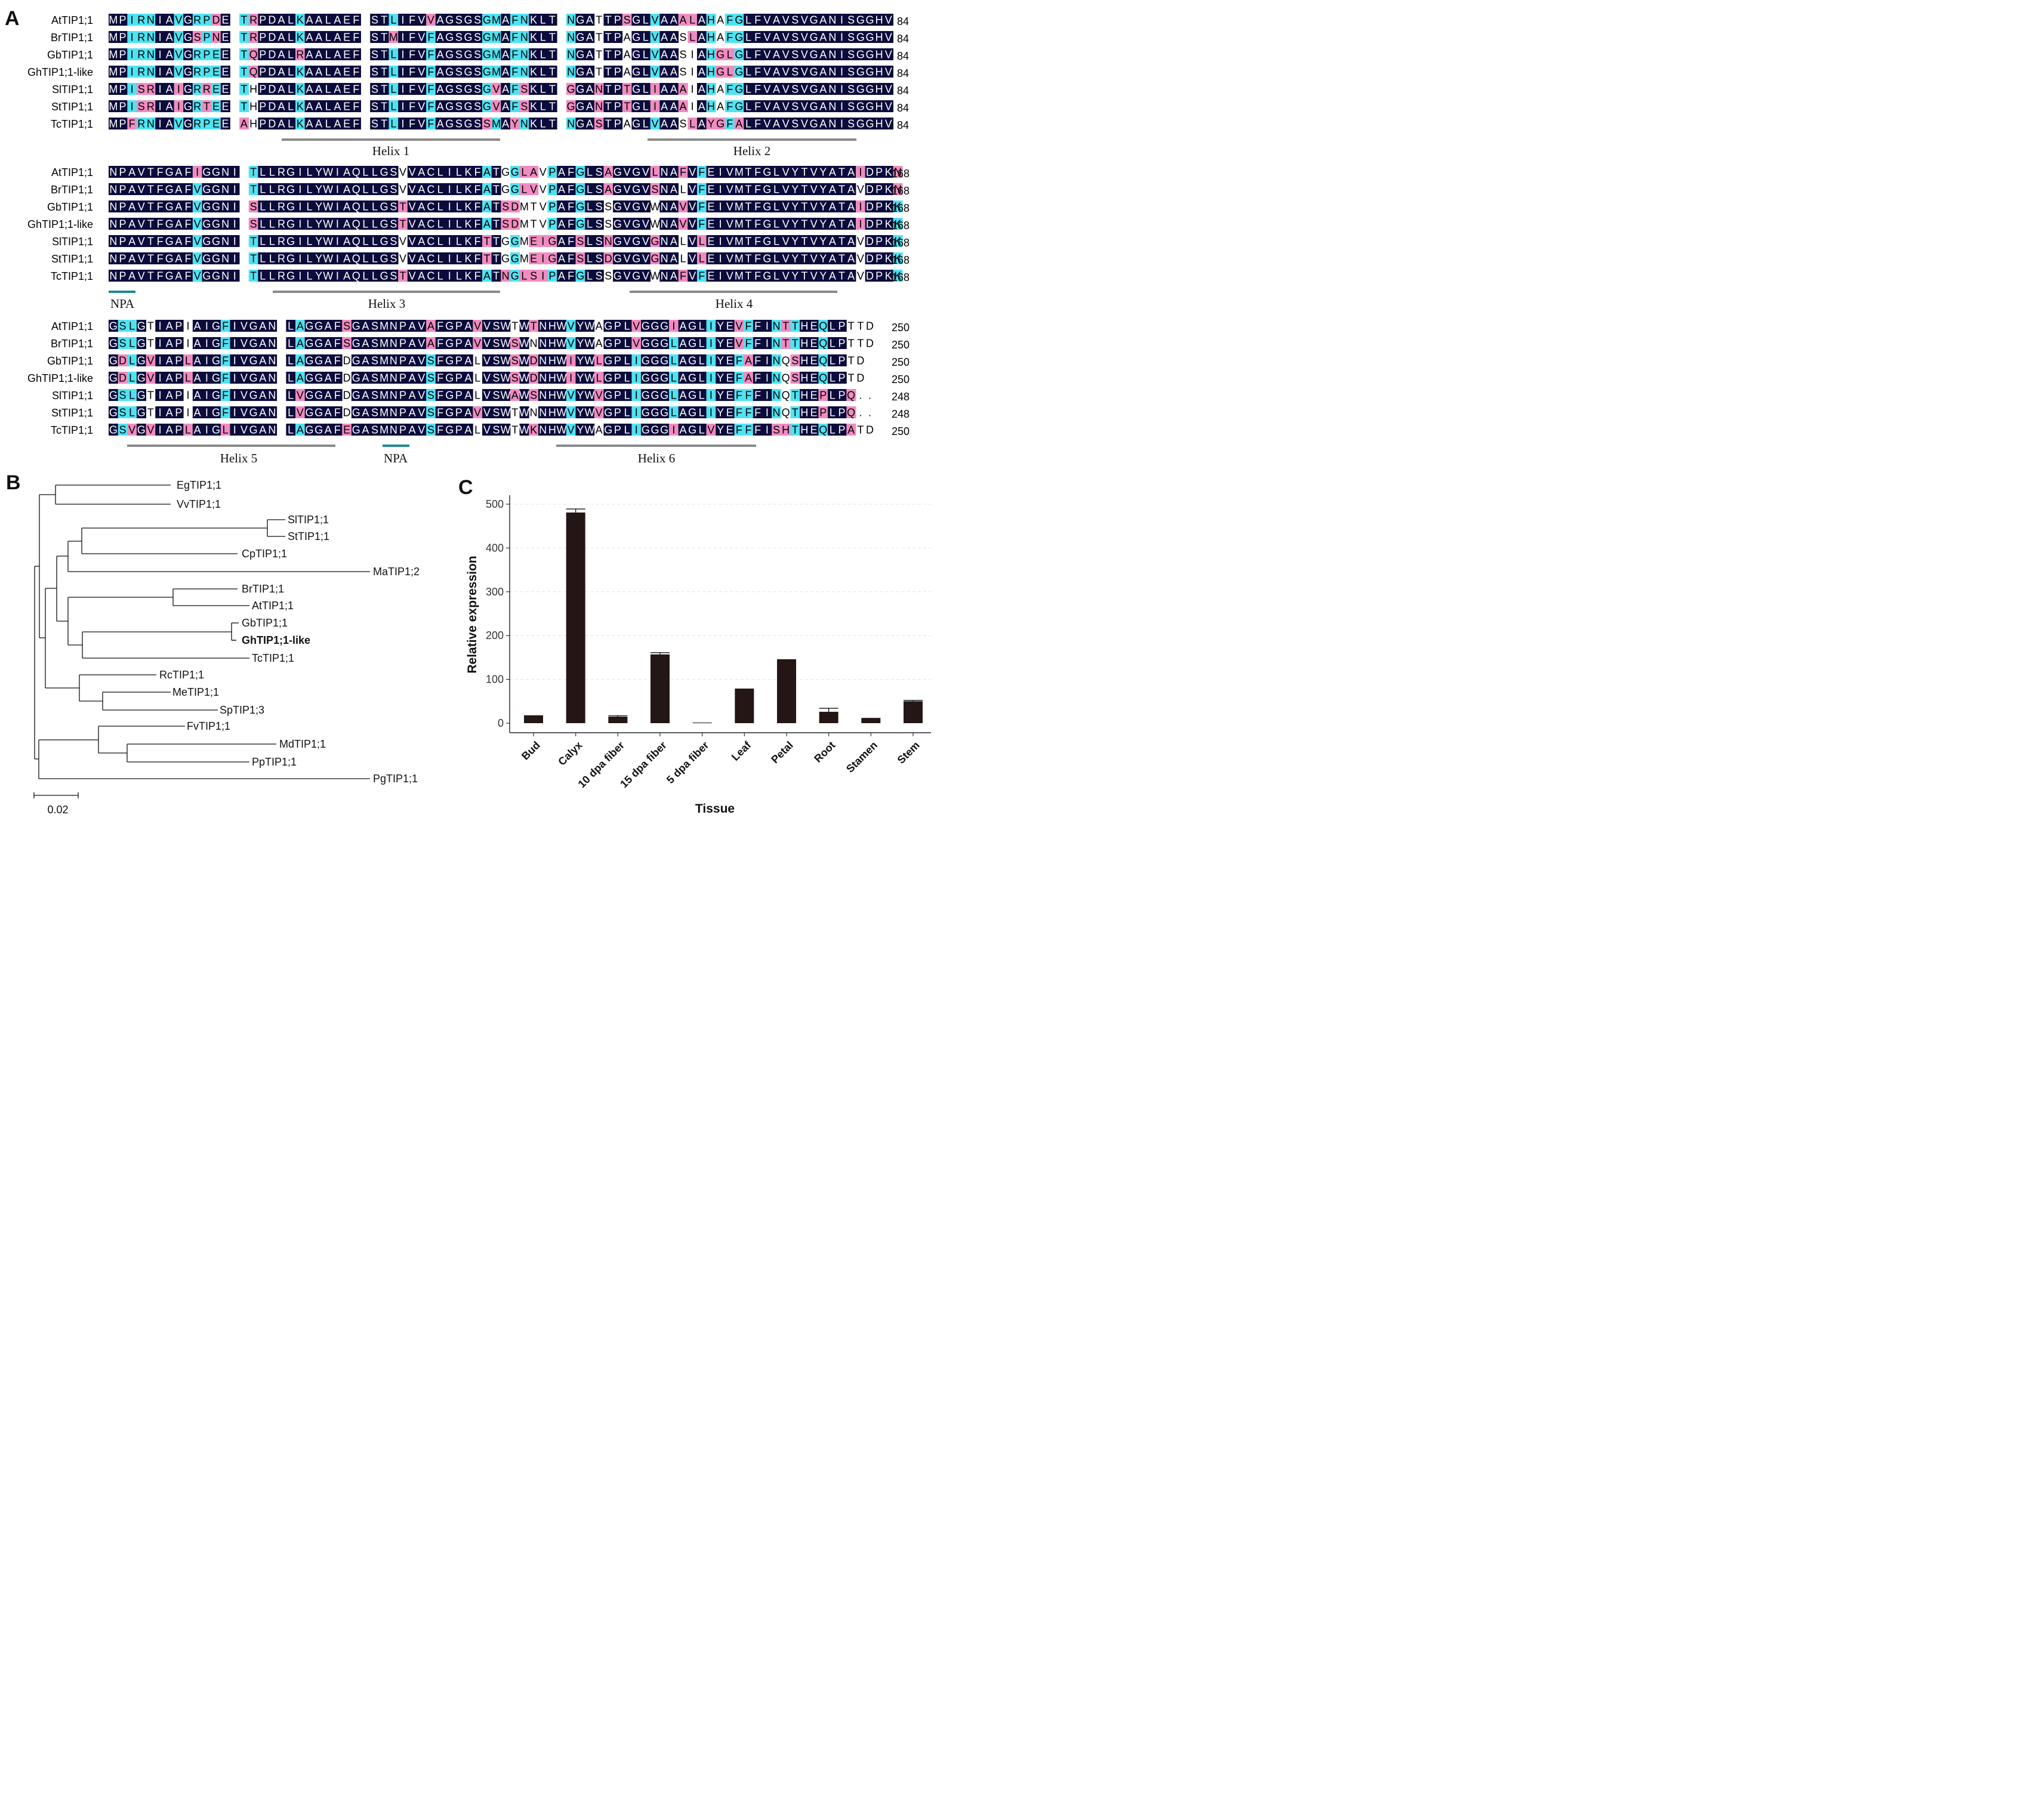  What do you see at coordinates (562, 413) in the screenshot?
I see `residue: W` at bounding box center [562, 413].